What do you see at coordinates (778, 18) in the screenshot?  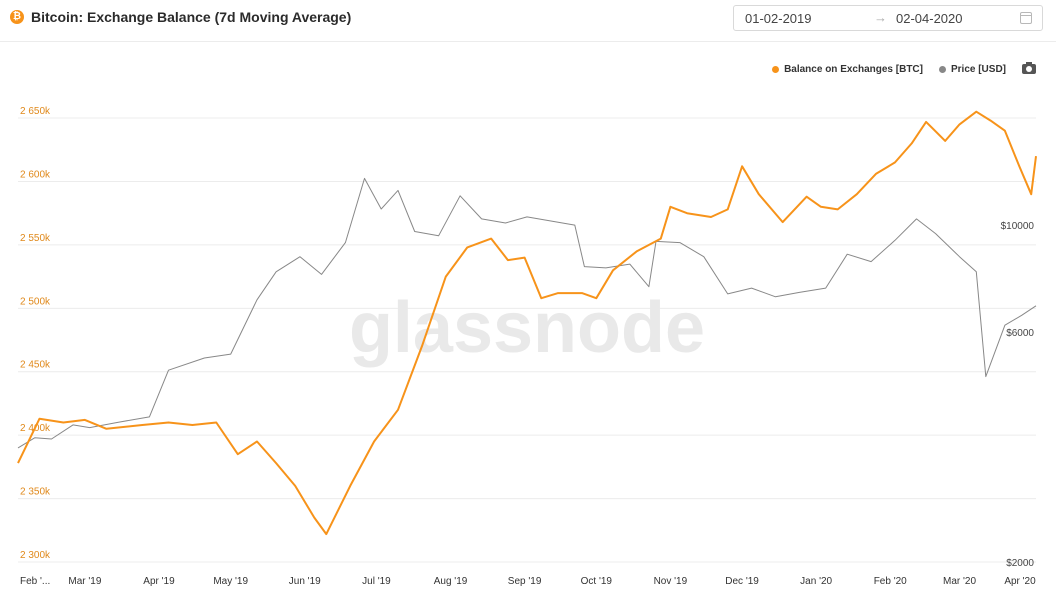 I see `date-start-input: 01-02-2019` at bounding box center [778, 18].